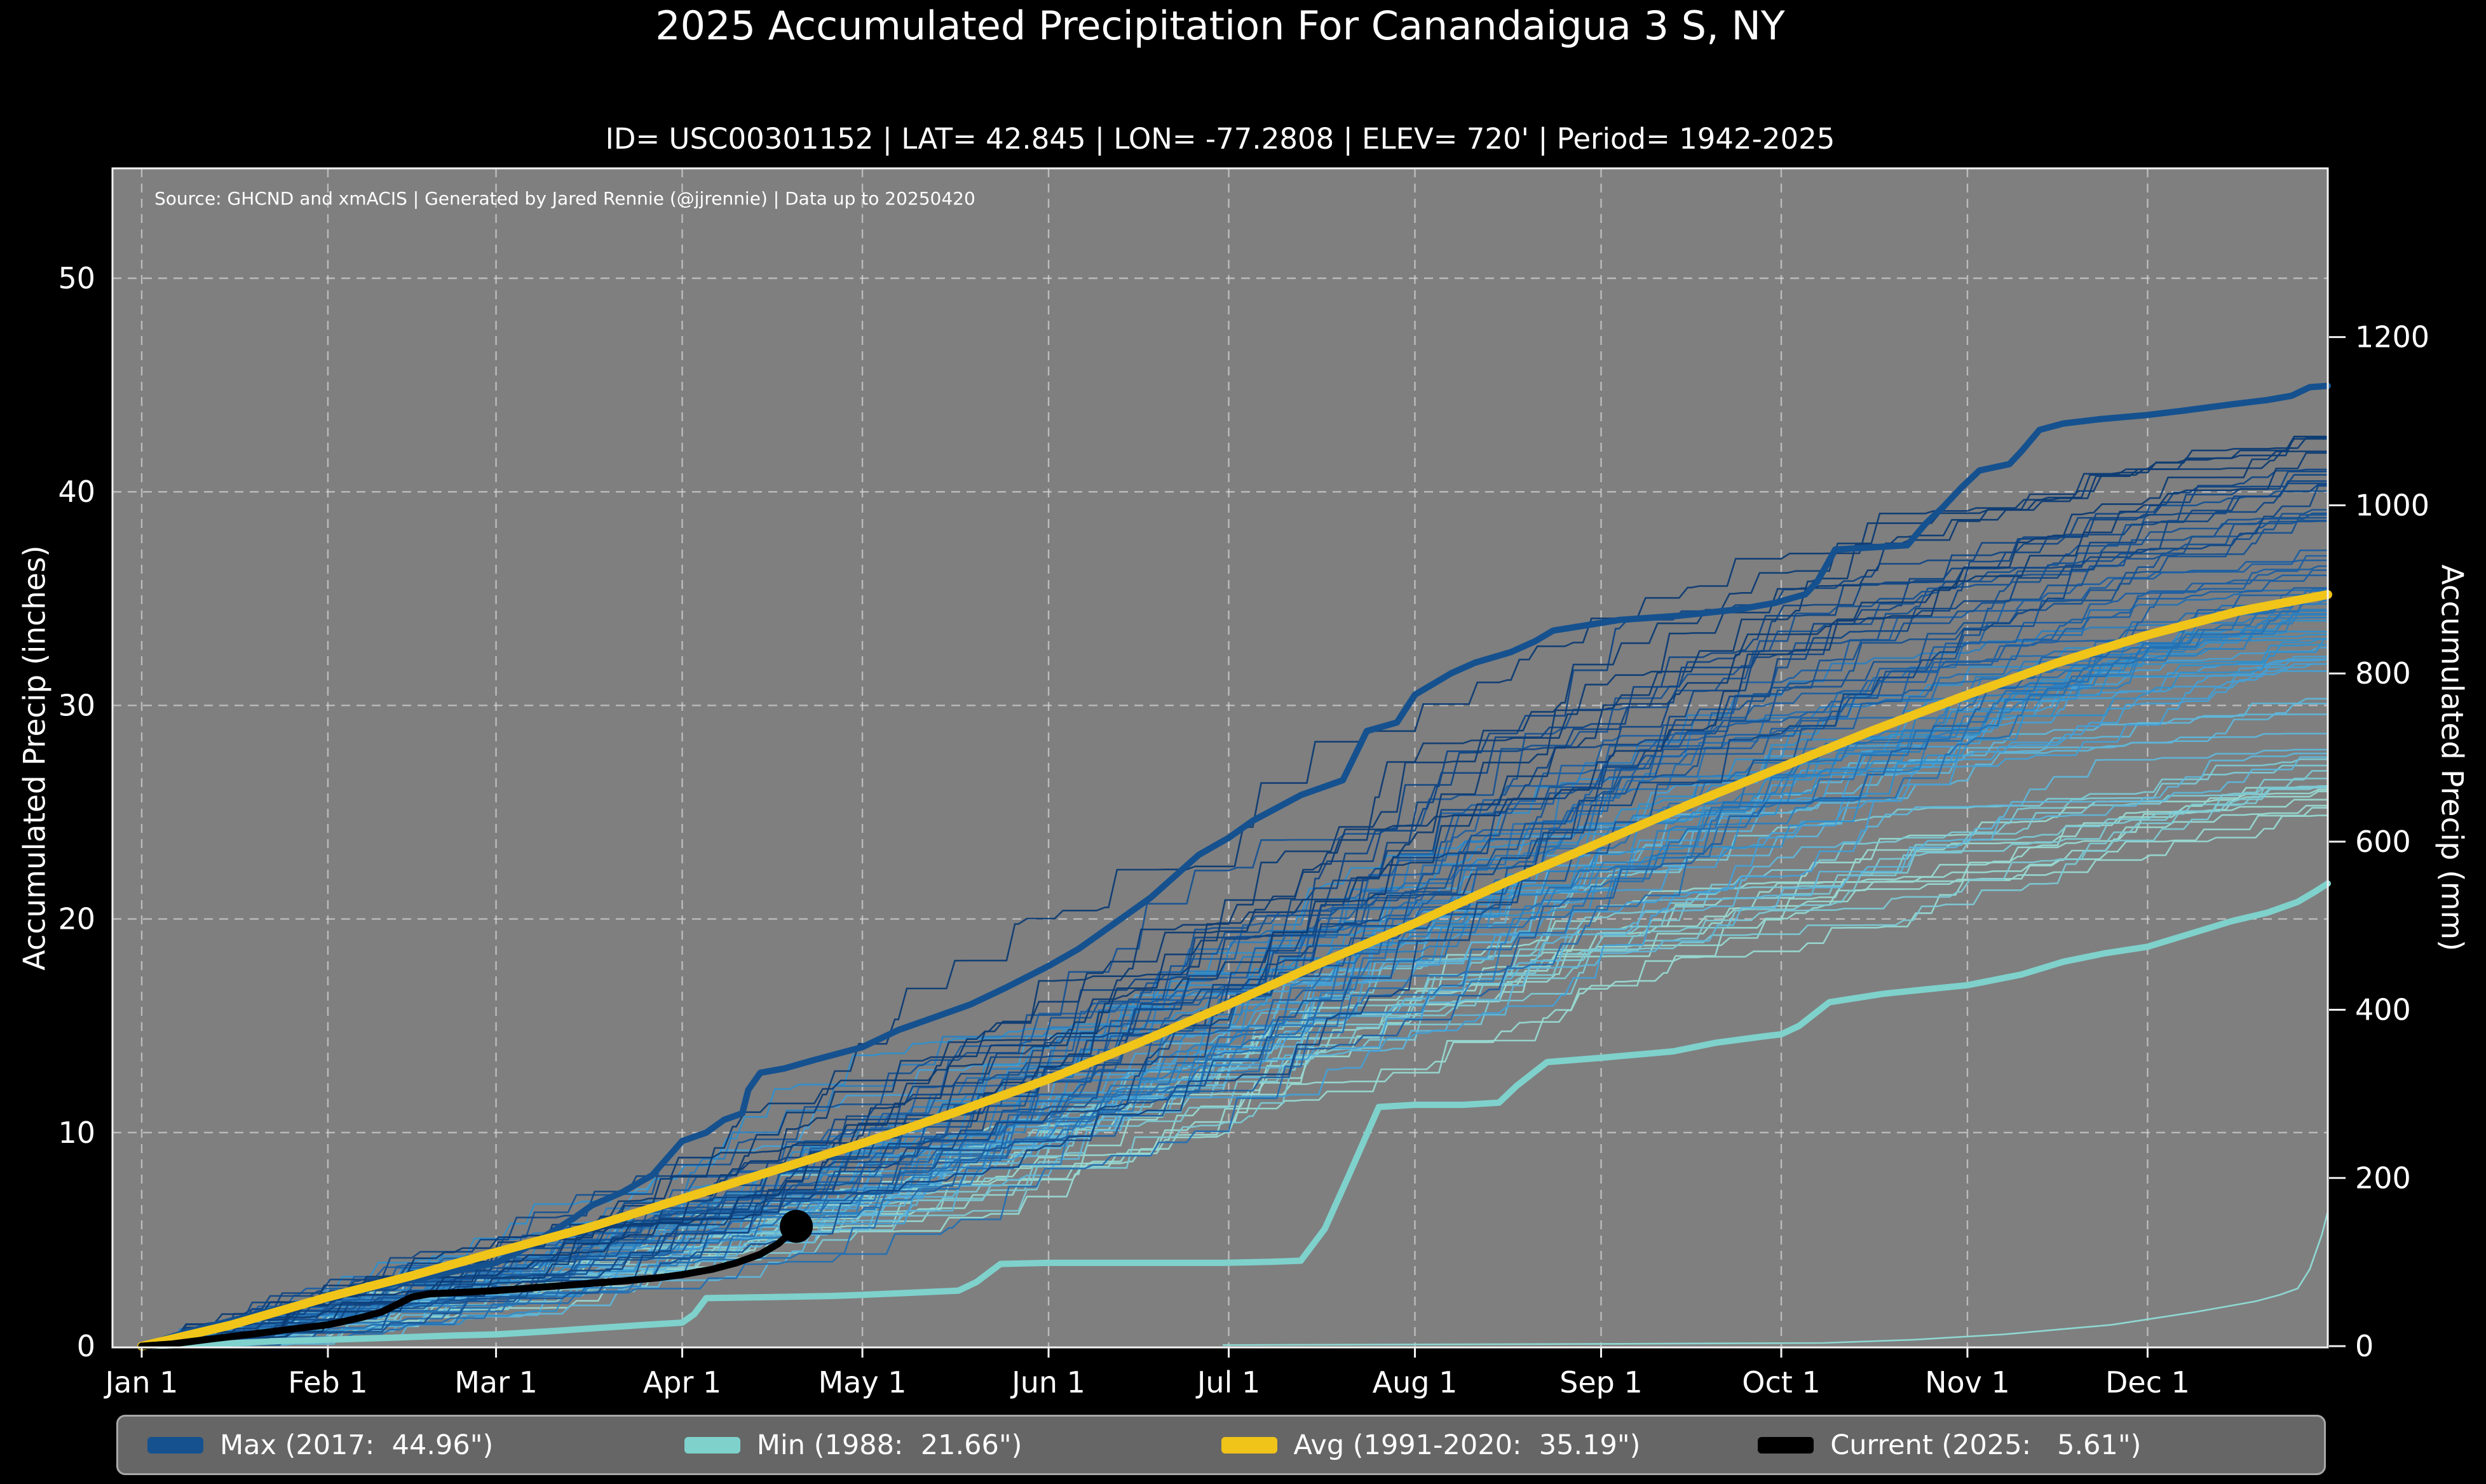 The width and height of the screenshot is (2486, 1484). I want to click on partial-year-line, so click(1776, 1278).